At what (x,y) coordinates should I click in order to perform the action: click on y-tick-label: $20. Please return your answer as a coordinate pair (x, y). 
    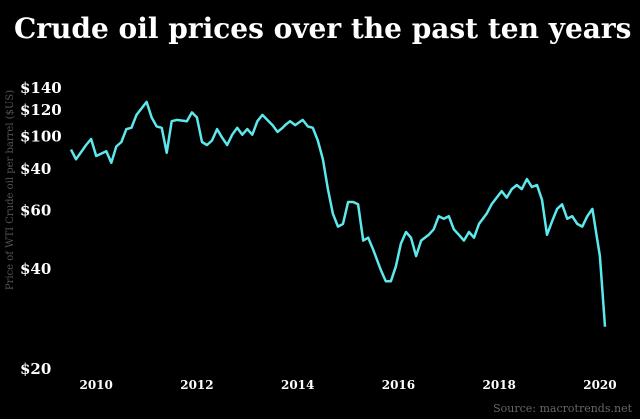
    Looking at the image, I should click on (35, 369).